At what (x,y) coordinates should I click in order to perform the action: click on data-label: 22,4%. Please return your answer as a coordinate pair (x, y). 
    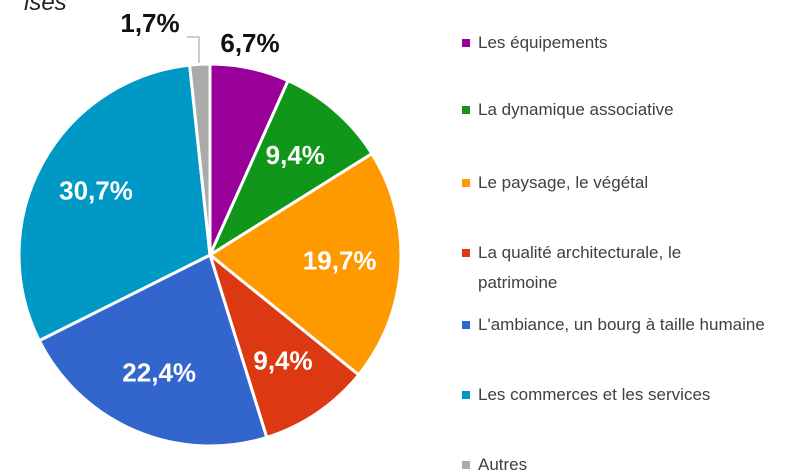
    Looking at the image, I should click on (159, 372).